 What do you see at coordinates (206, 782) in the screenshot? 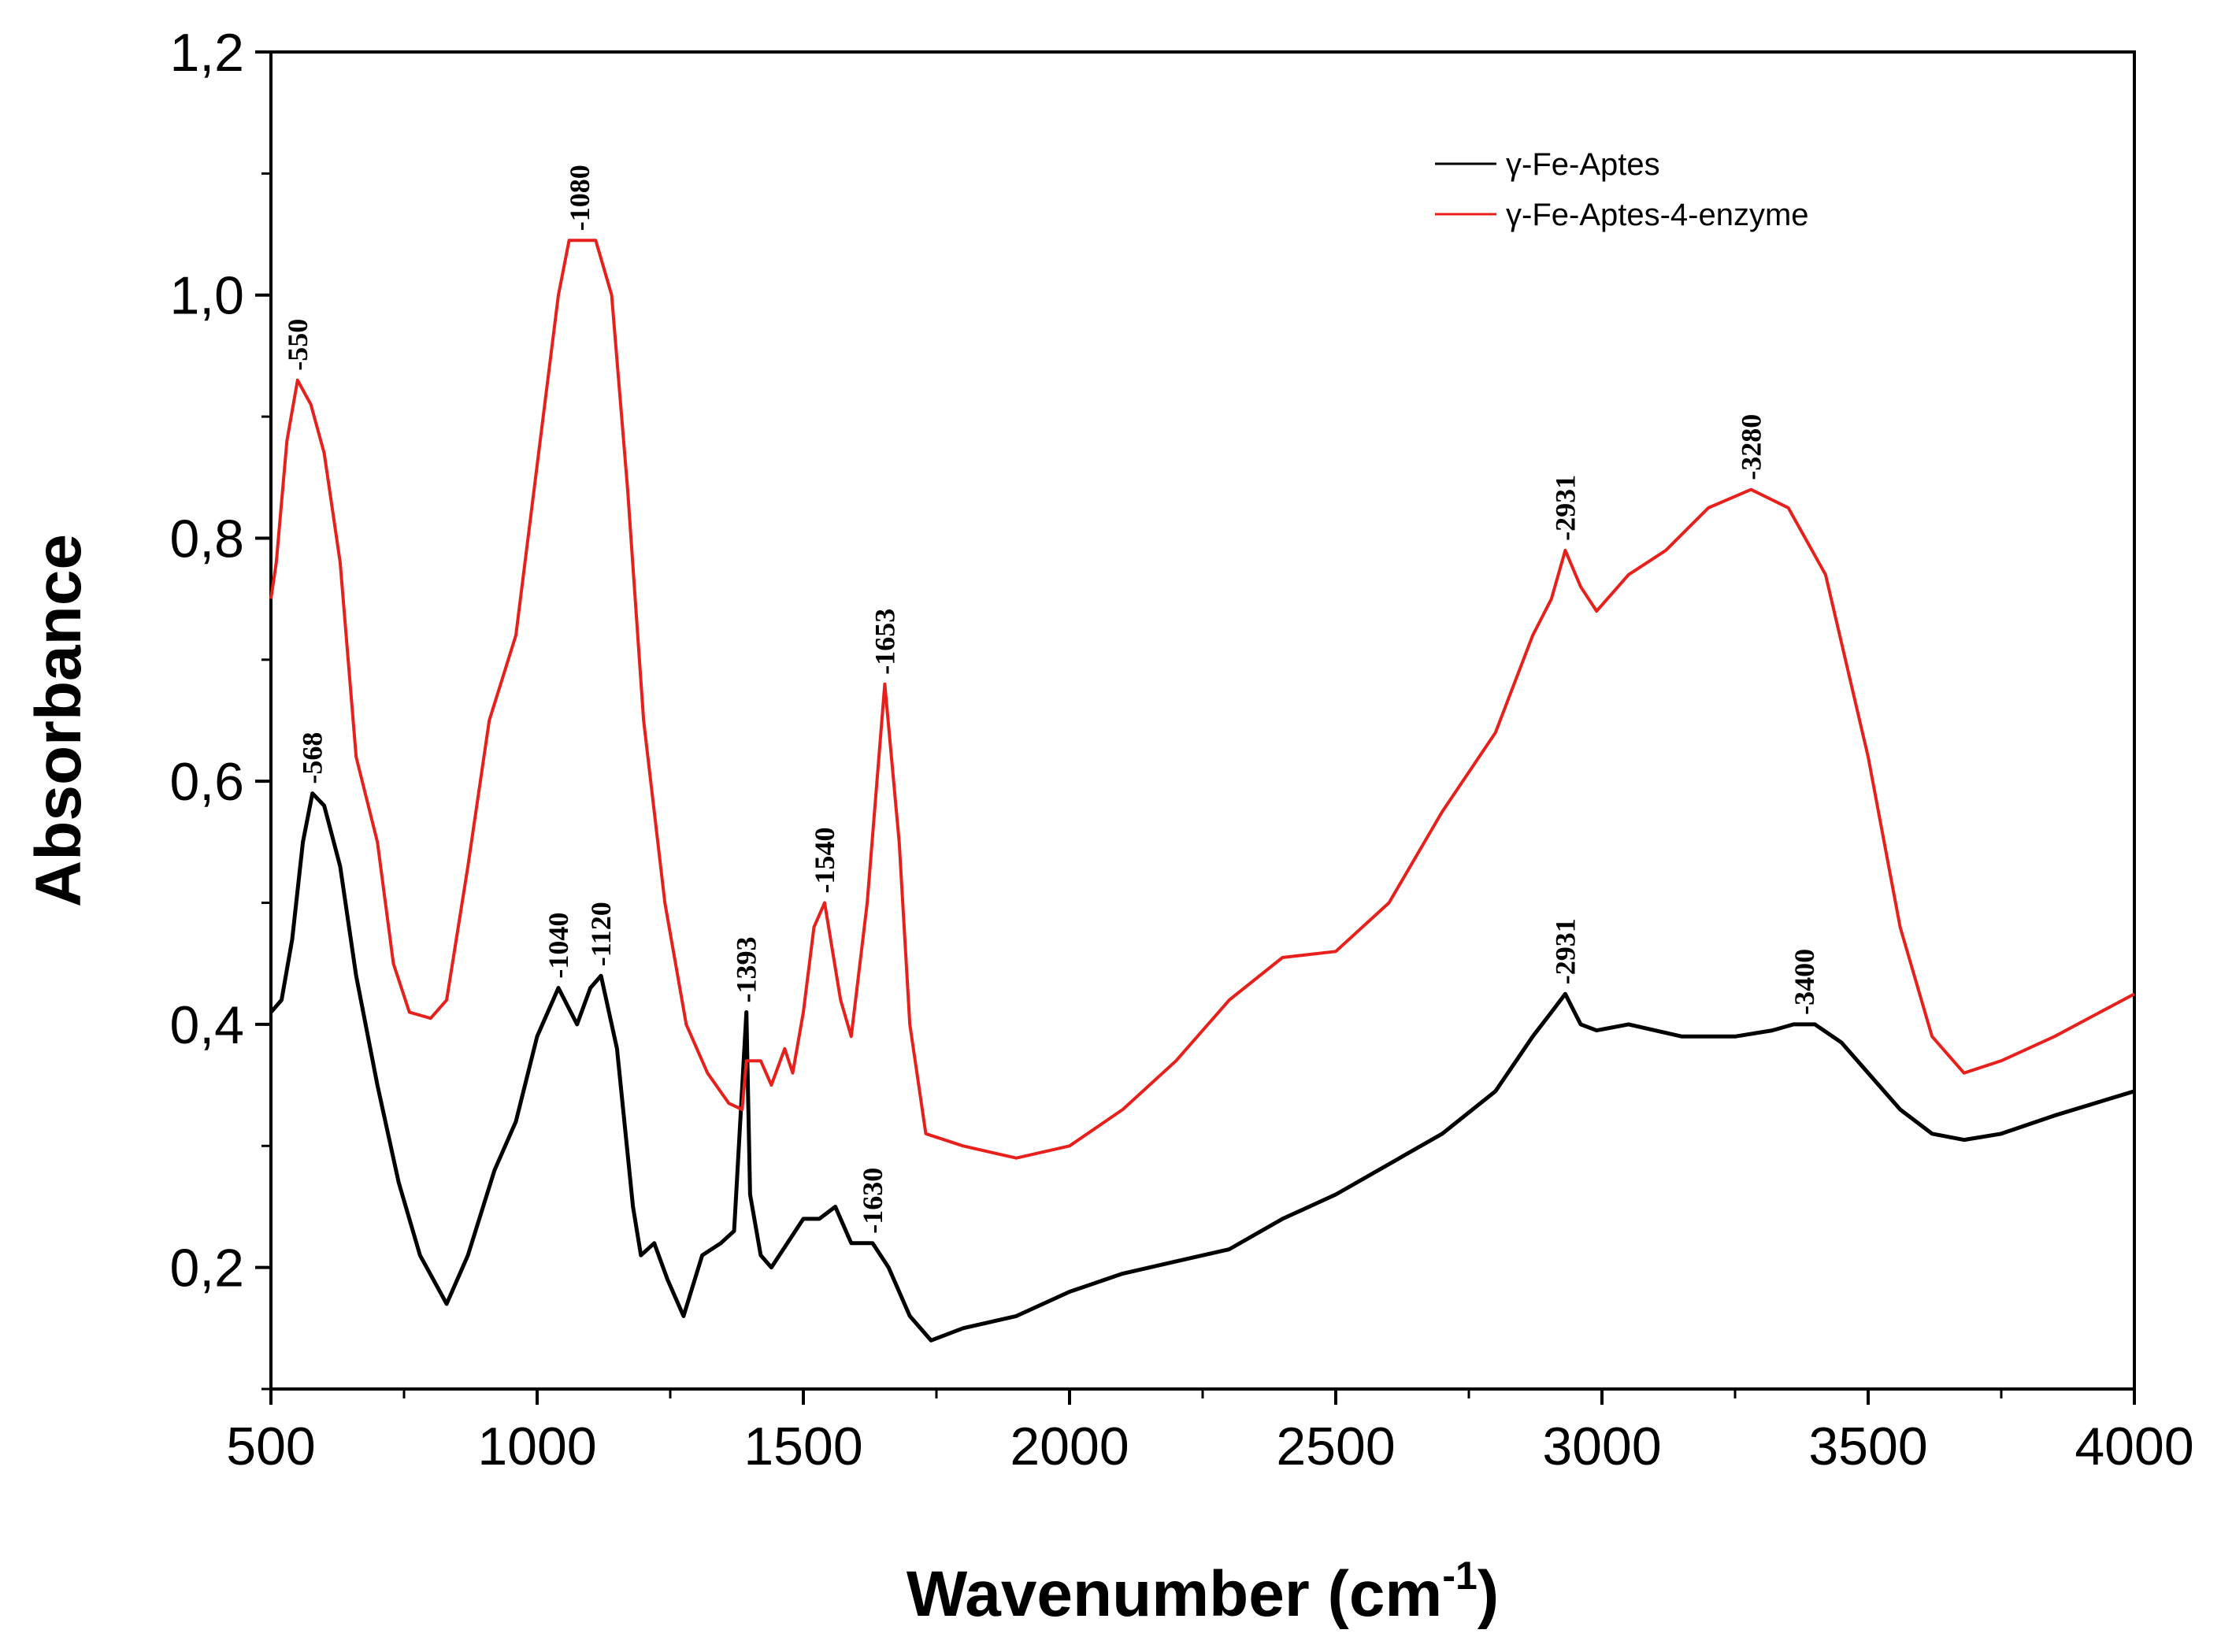
I see `y-tick-label: 0,6` at bounding box center [206, 782].